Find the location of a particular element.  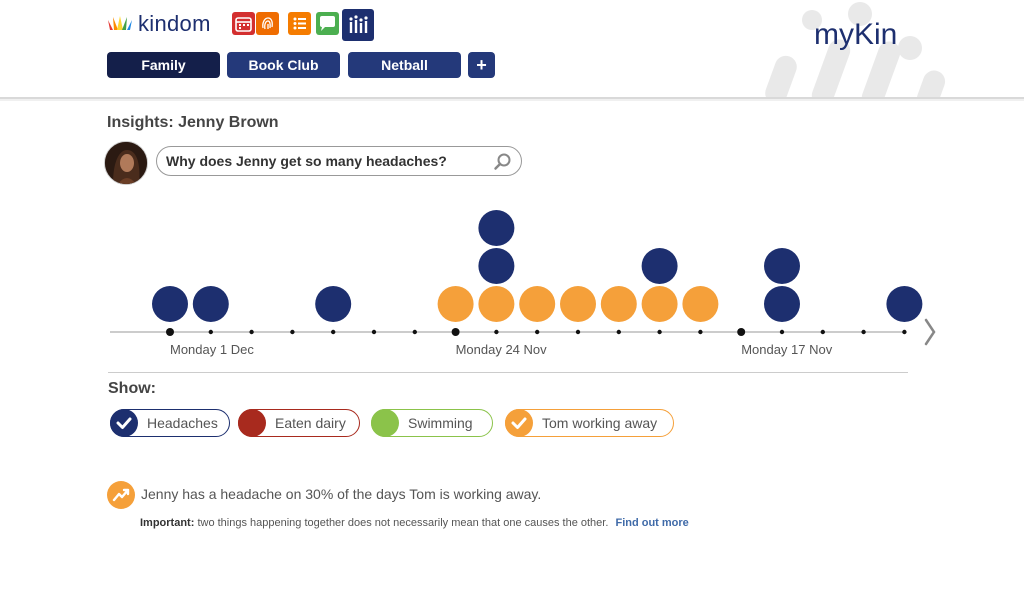

tab-book-club: Book Club is located at coordinates (283, 65).